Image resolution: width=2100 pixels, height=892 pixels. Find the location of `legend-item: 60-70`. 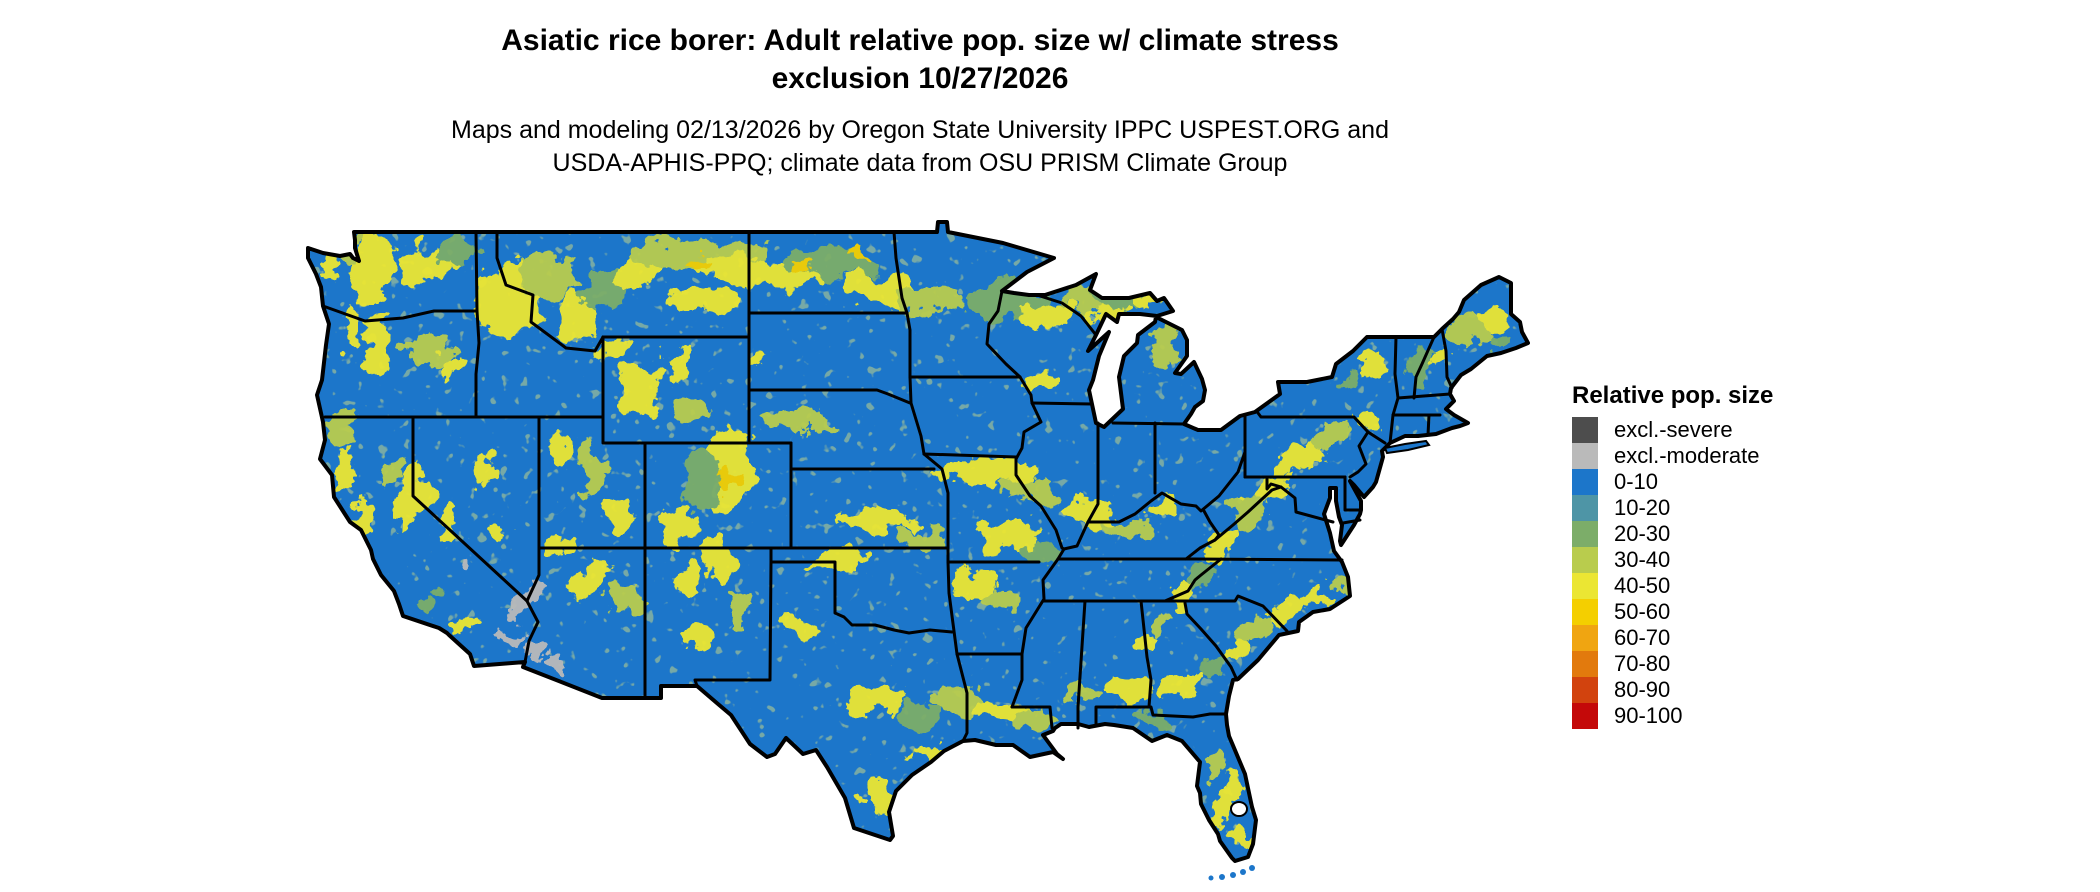

legend-item: 60-70 is located at coordinates (1672, 638).